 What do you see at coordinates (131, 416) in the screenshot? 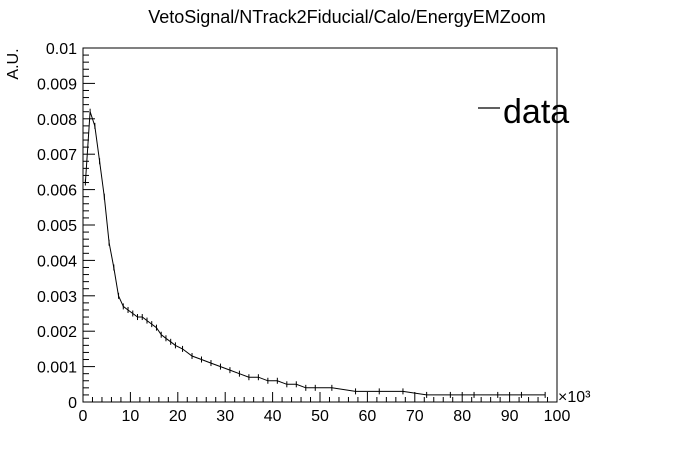
I see `x-tick-label: 10` at bounding box center [131, 416].